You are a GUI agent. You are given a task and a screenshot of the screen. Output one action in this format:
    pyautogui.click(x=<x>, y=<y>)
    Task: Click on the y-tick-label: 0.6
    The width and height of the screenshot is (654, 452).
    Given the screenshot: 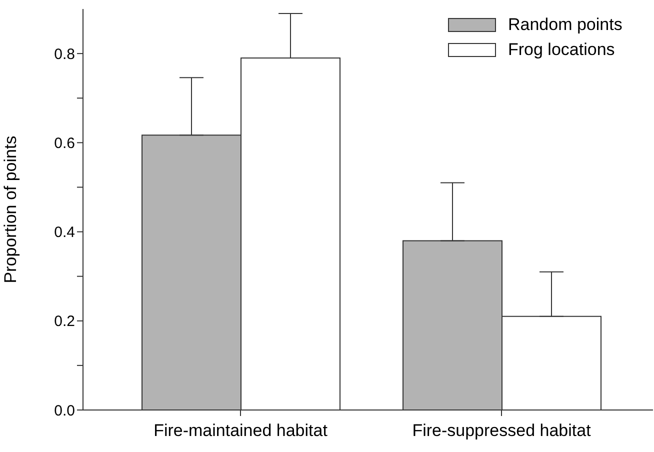 What is the action you would take?
    pyautogui.click(x=64, y=143)
    